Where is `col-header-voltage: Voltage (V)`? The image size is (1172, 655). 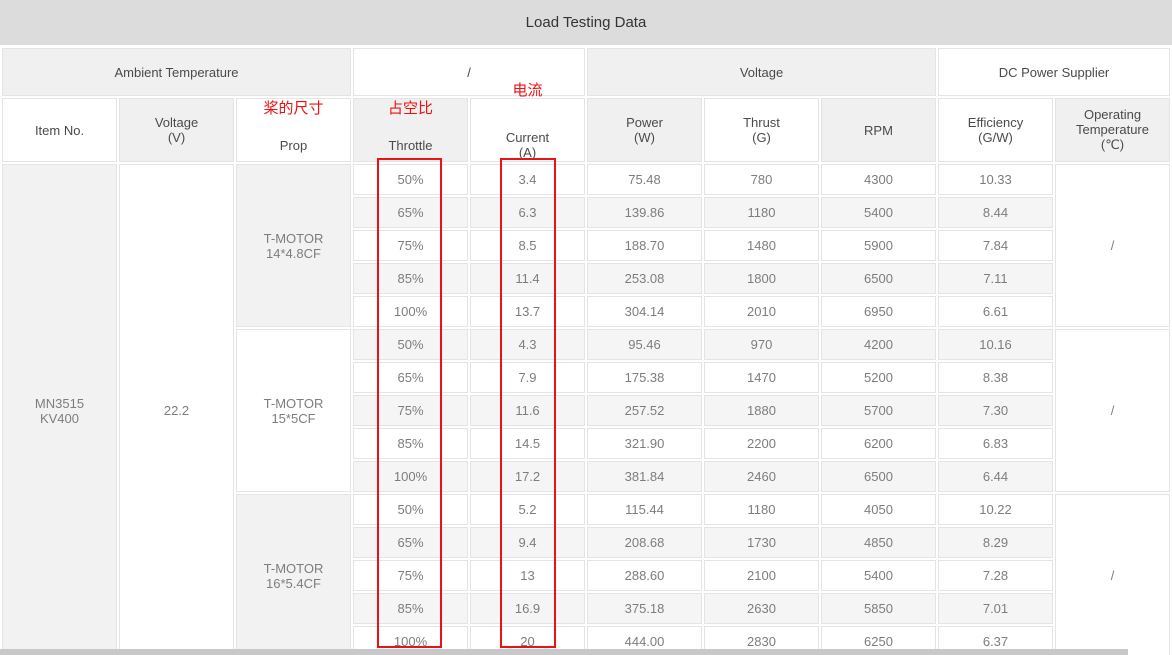 col-header-voltage: Voltage (V) is located at coordinates (176, 130).